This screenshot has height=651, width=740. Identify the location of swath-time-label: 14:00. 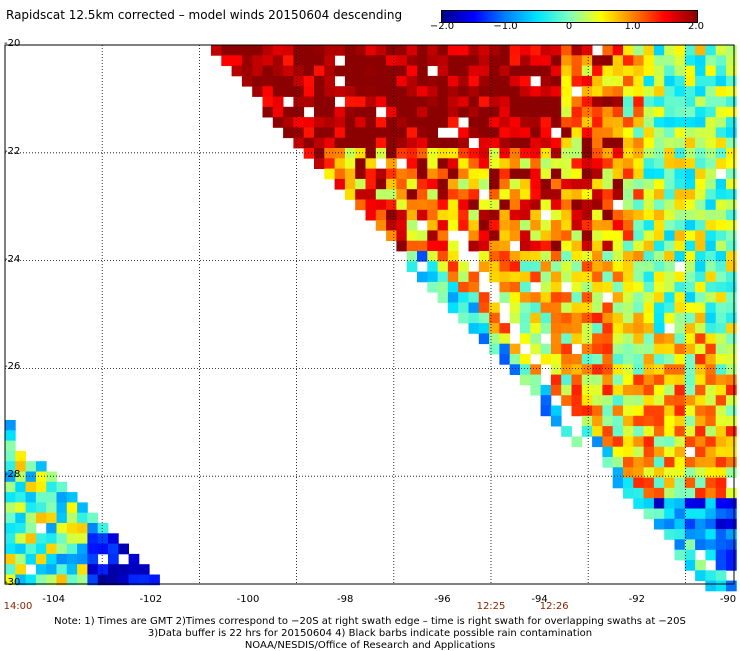
(18, 606).